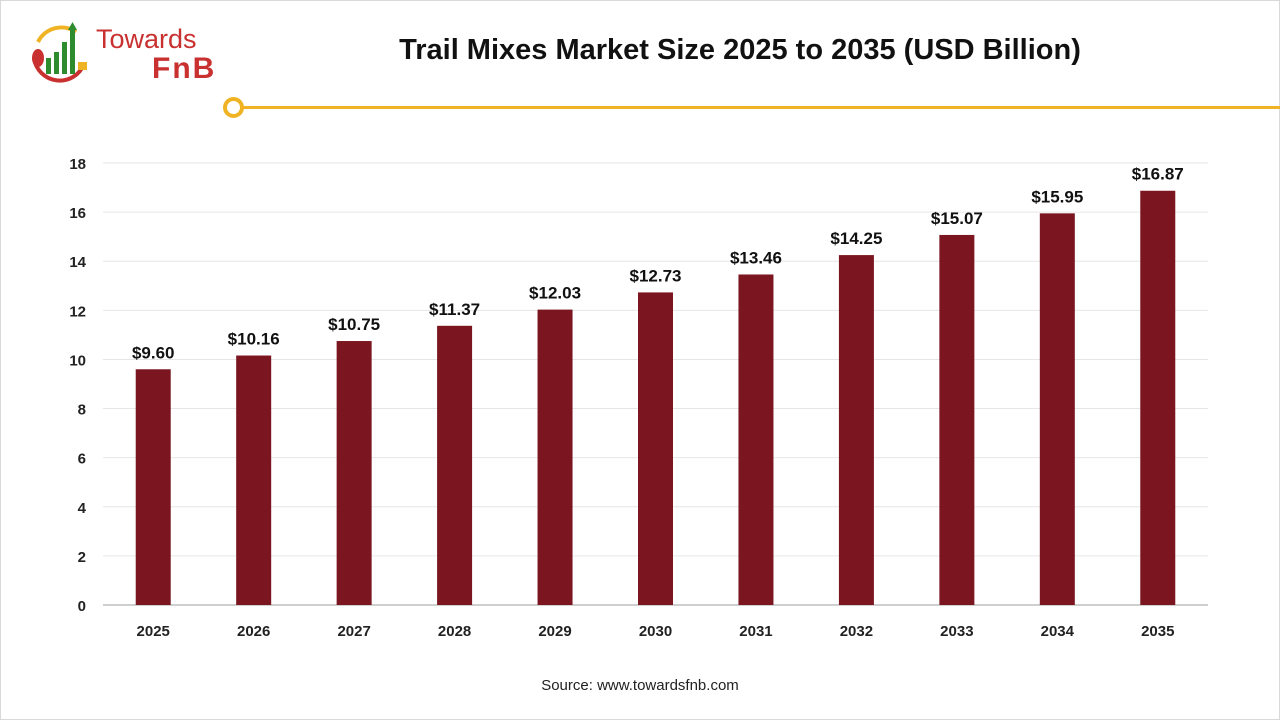 The height and width of the screenshot is (720, 1280). I want to click on data-label: $12.73, so click(656, 275).